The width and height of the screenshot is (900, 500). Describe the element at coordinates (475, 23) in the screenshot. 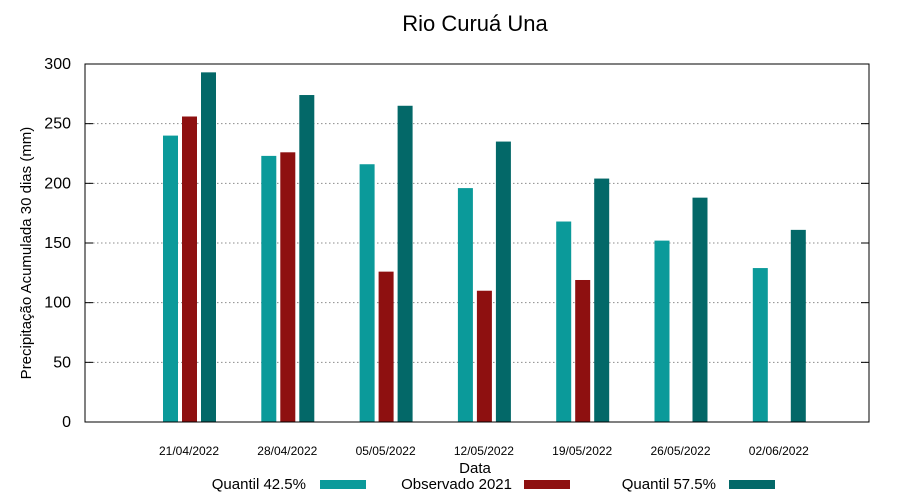

I see `chart-title: Rio Curuá Una` at that location.